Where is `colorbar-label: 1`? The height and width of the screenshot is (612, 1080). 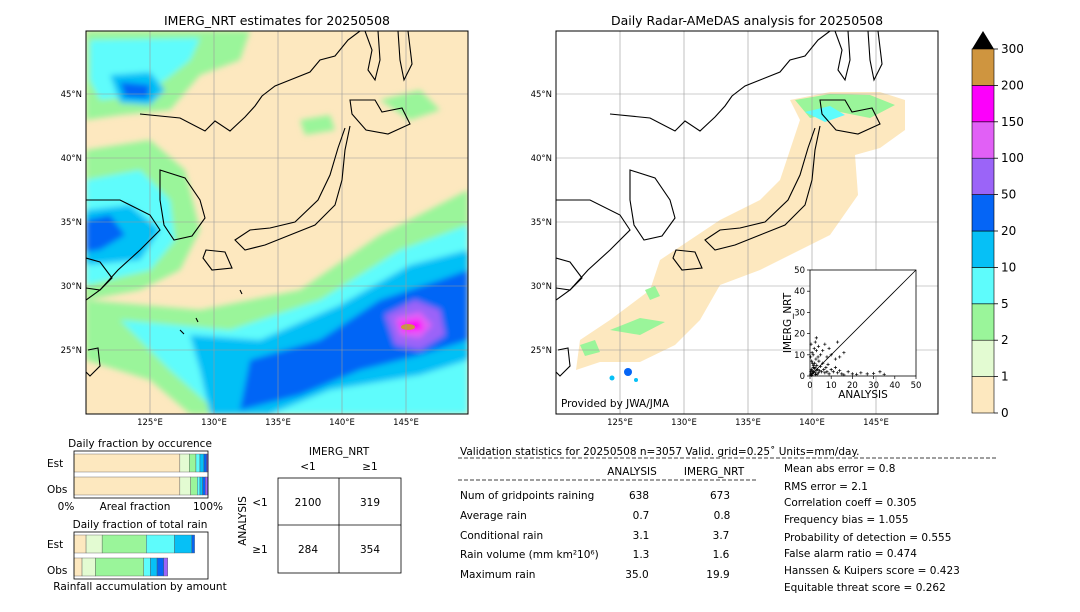 colorbar-label: 1 is located at coordinates (1005, 377).